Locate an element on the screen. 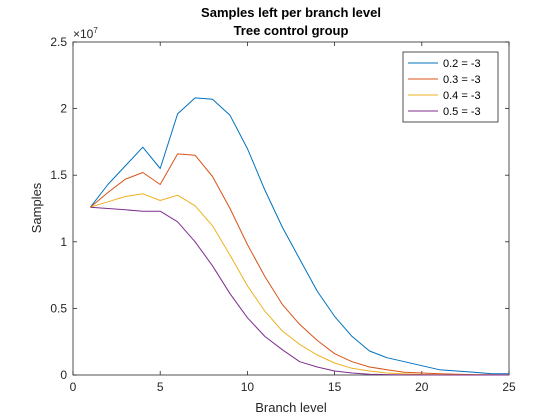 This screenshot has width=560, height=420. x-tick-label: 15 is located at coordinates (335, 387).